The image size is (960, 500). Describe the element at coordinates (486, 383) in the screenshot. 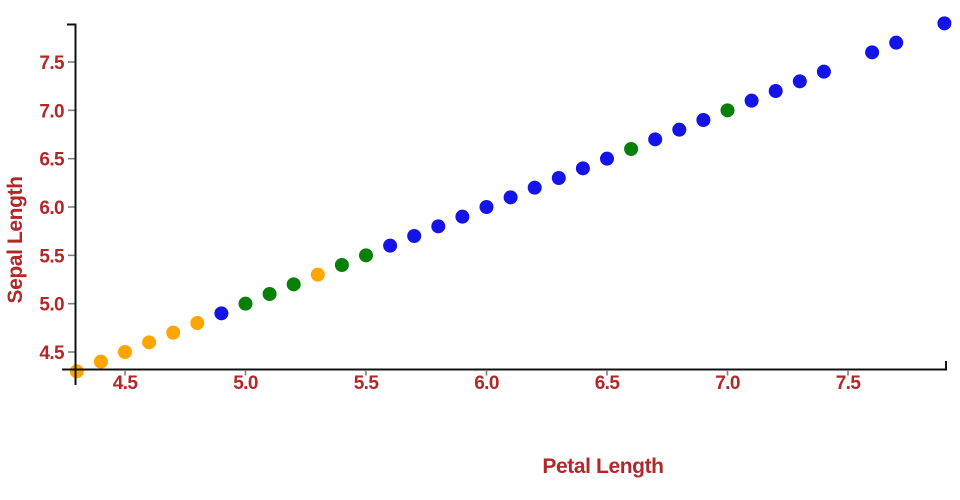

I see `x-tick-label: 6.0` at that location.